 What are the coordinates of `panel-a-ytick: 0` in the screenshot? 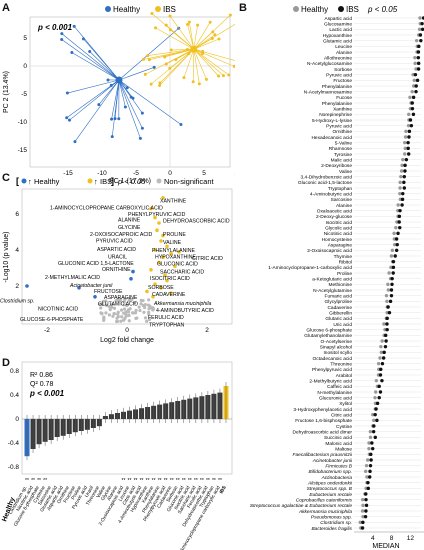 It's located at (25, 66).